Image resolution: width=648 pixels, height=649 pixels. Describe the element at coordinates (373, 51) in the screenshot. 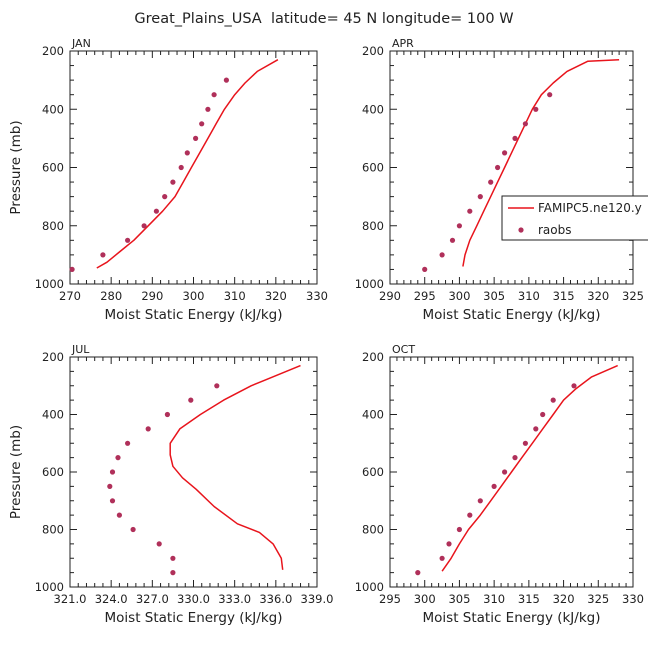

I see `chart-1-ytick-label: 200` at that location.